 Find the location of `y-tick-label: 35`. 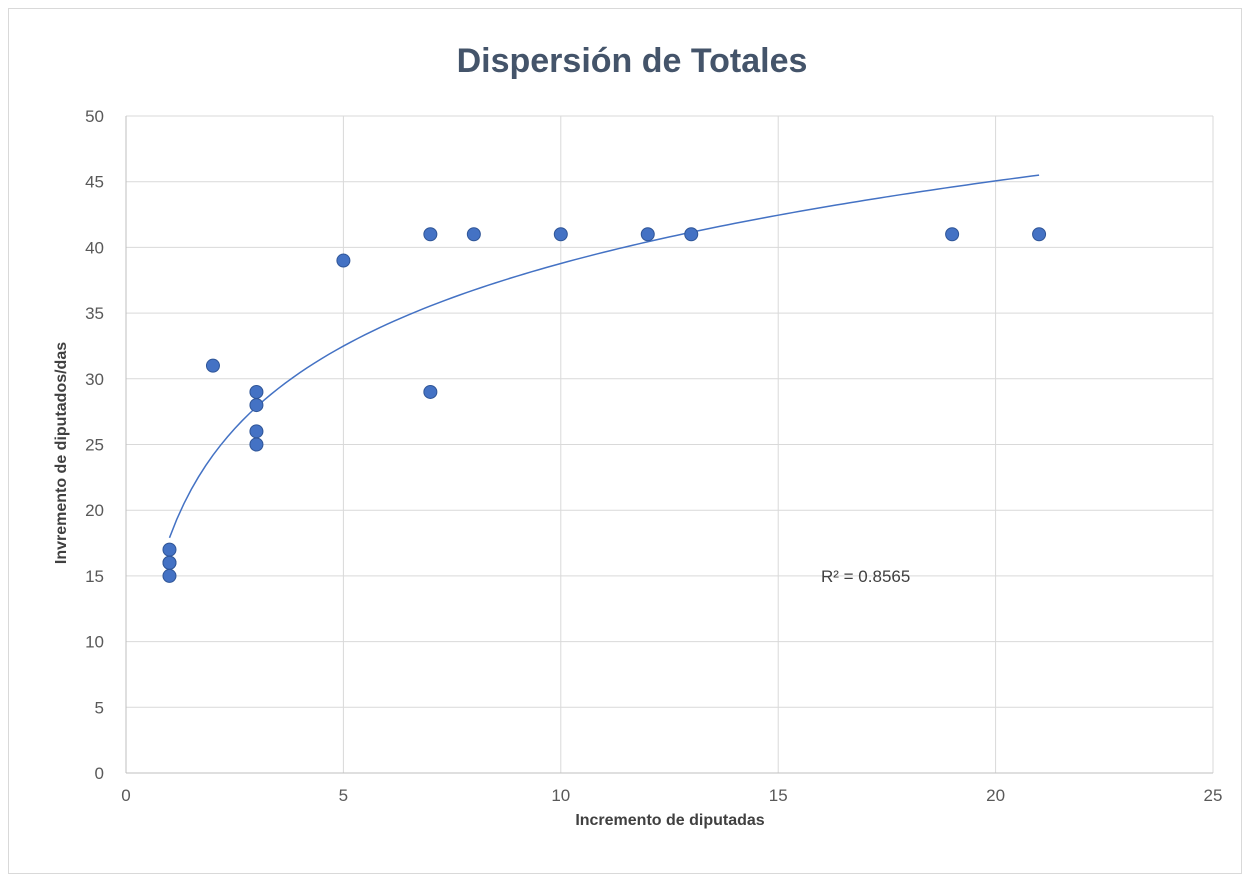

y-tick-label: 35 is located at coordinates (94, 313).